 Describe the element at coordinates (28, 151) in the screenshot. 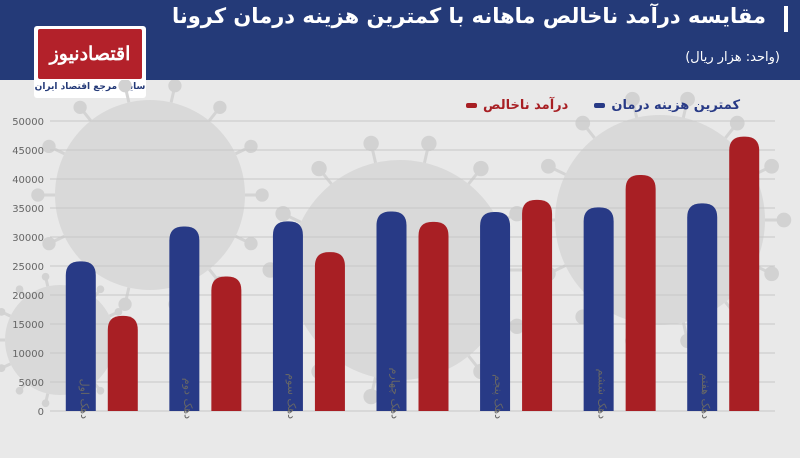

I see `y-tick-label: 45000` at that location.